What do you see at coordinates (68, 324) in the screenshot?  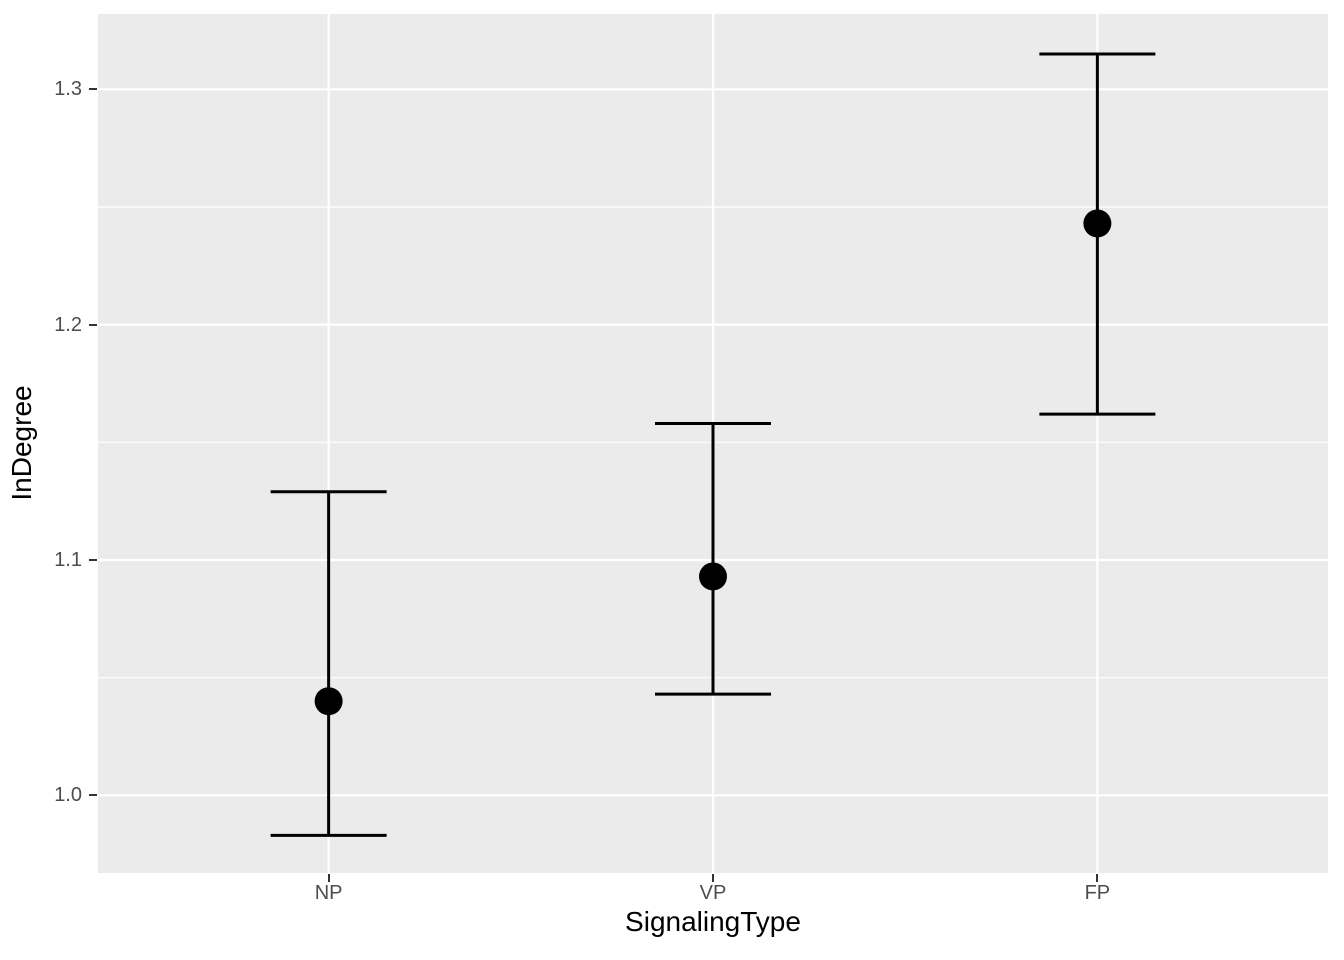 I see `y-tick-label-1.2: 1.2` at bounding box center [68, 324].